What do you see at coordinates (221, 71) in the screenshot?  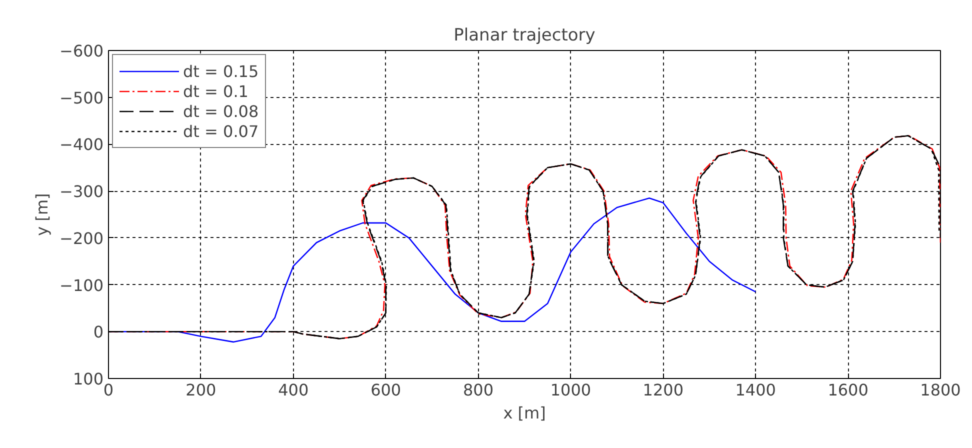 I see `legend-label: dt = 0.15` at bounding box center [221, 71].